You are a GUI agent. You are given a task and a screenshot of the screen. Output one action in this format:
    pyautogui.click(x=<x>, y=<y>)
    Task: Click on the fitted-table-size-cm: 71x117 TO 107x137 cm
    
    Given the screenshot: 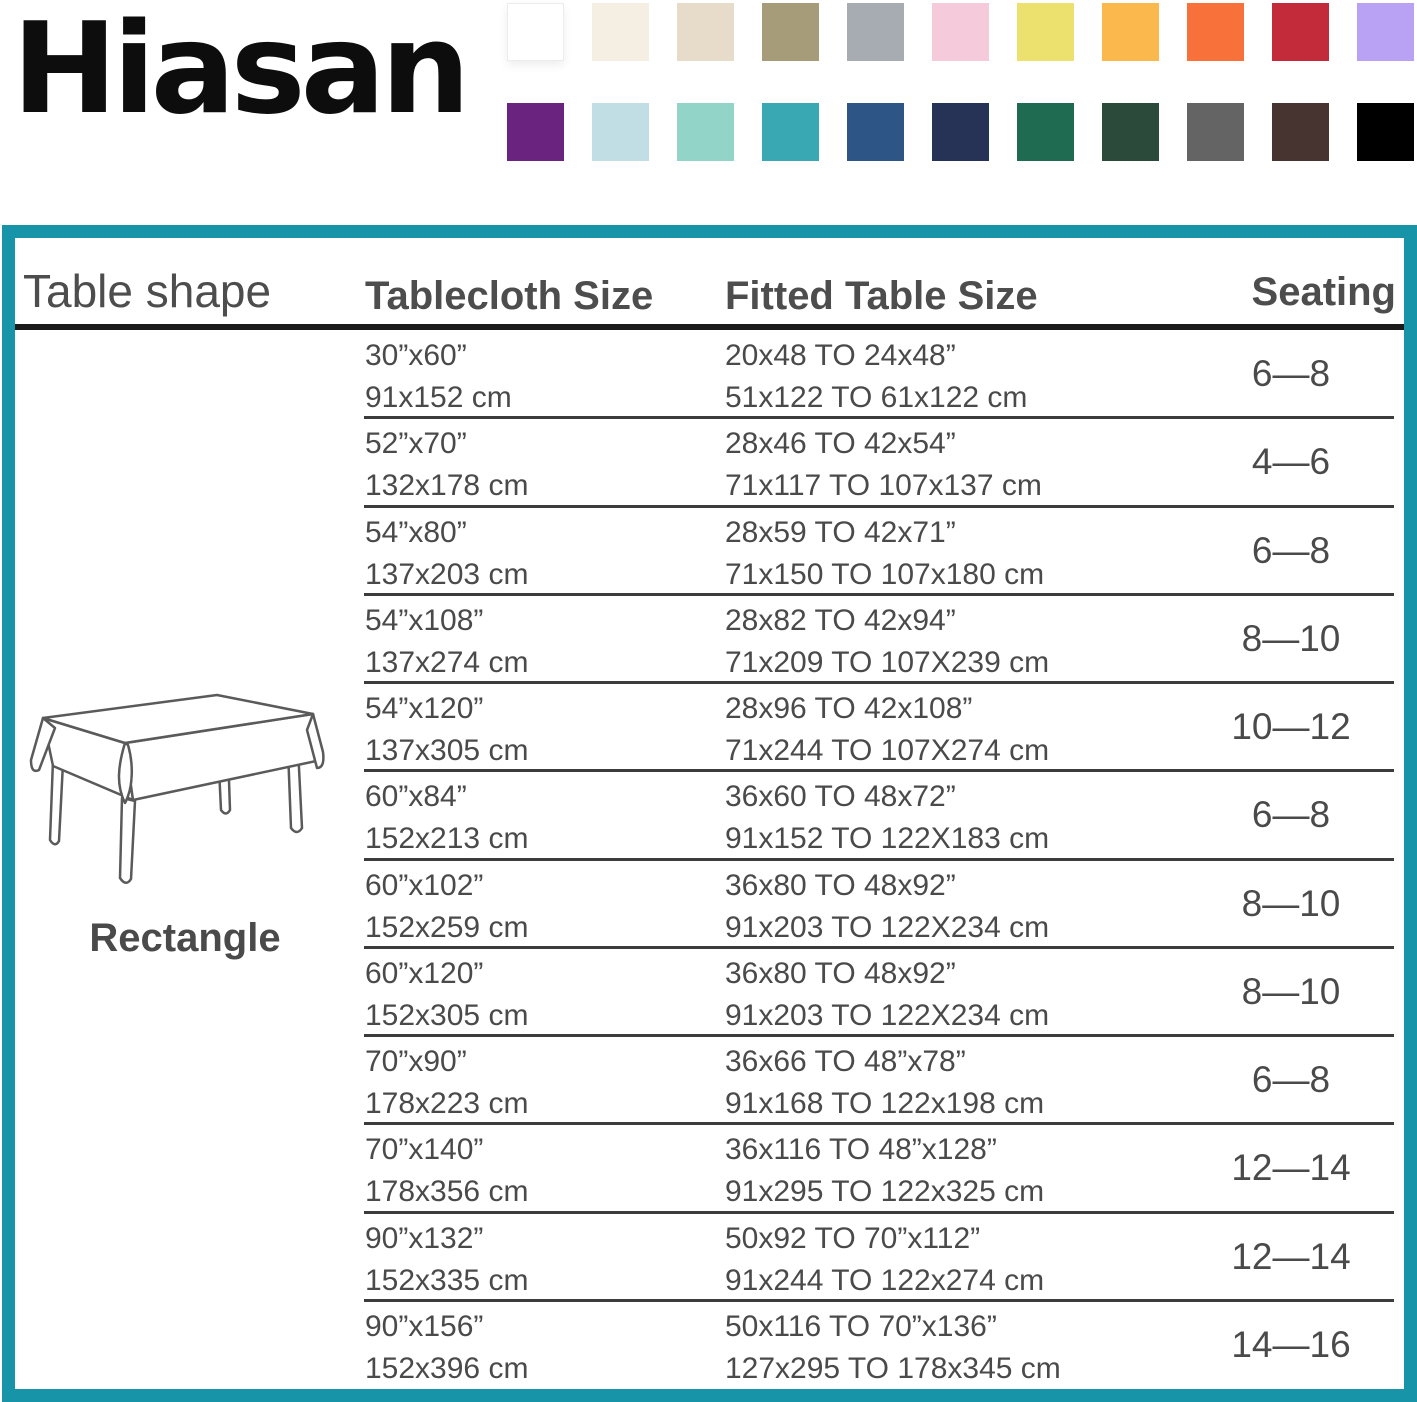 What is the action you would take?
    pyautogui.click(x=883, y=486)
    